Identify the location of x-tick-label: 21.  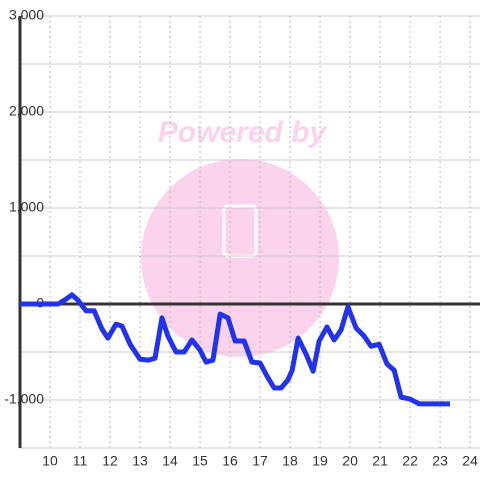
(380, 461).